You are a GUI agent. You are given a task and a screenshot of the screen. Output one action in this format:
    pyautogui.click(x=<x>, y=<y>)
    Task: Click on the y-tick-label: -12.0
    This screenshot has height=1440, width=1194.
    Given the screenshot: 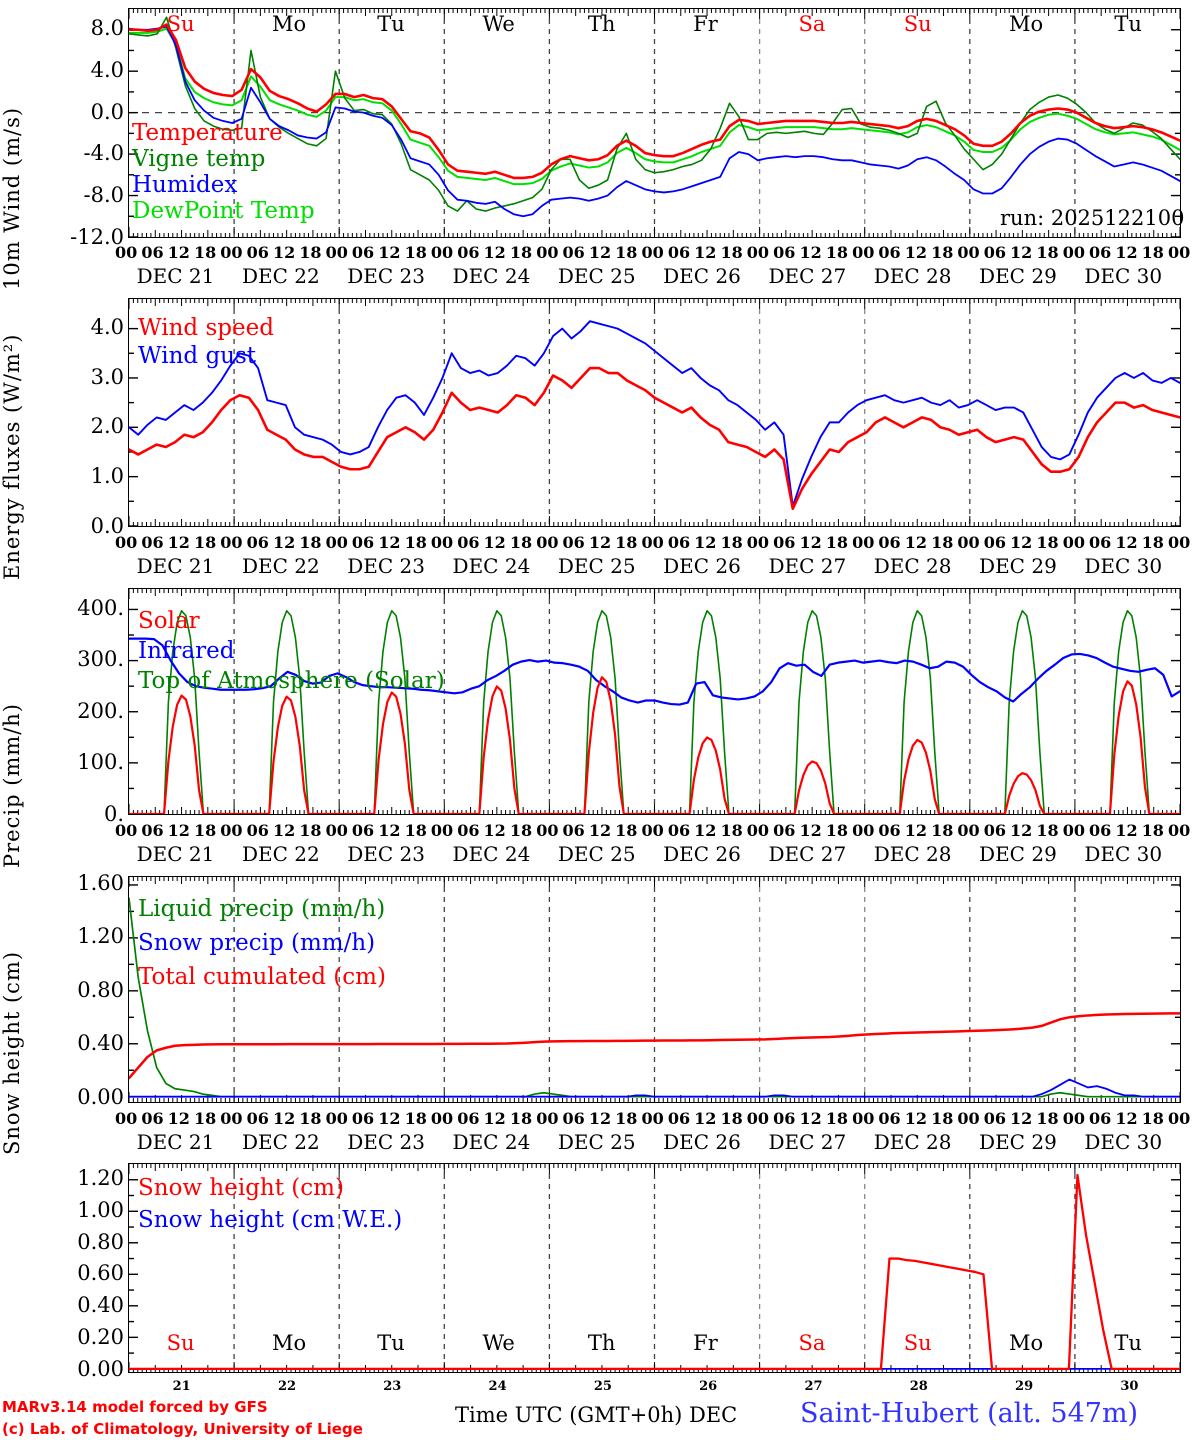 What is the action you would take?
    pyautogui.click(x=97, y=237)
    